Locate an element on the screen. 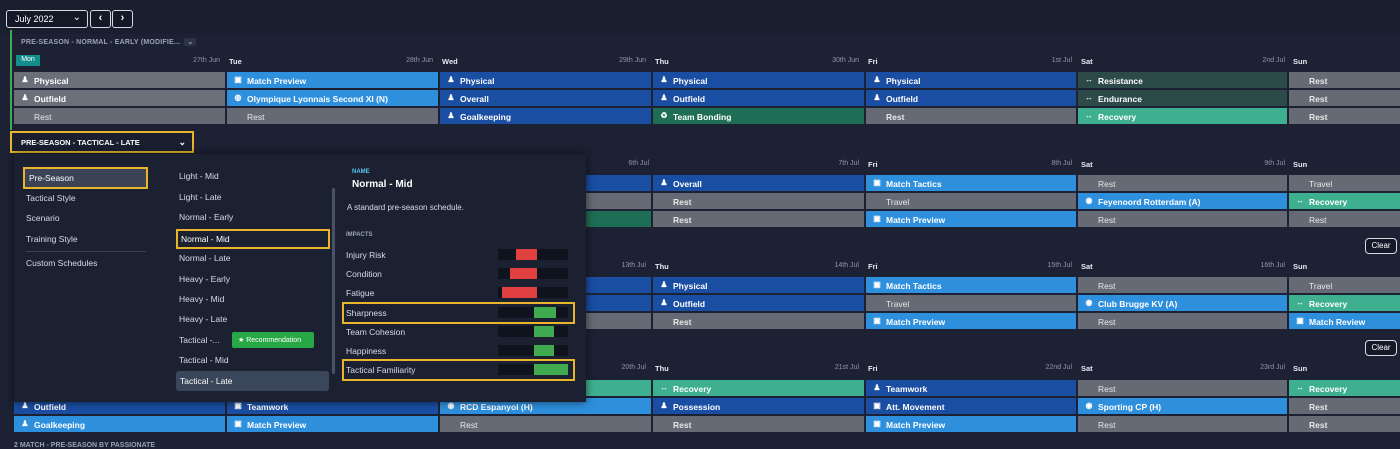  session-label: Club Brugge KV (A) is located at coordinates (1138, 304).